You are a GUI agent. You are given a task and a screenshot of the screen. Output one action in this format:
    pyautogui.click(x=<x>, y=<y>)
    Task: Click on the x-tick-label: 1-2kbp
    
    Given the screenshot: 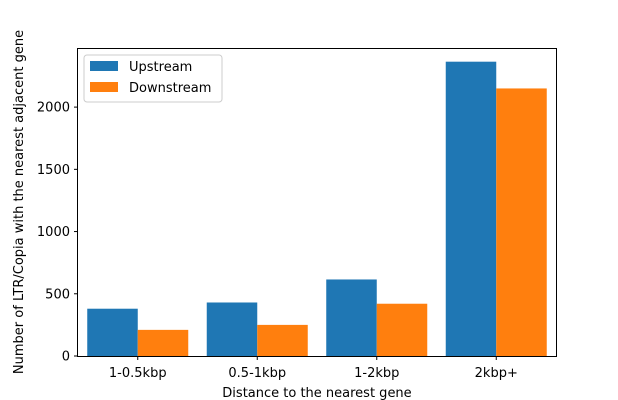 What is the action you would take?
    pyautogui.click(x=376, y=373)
    